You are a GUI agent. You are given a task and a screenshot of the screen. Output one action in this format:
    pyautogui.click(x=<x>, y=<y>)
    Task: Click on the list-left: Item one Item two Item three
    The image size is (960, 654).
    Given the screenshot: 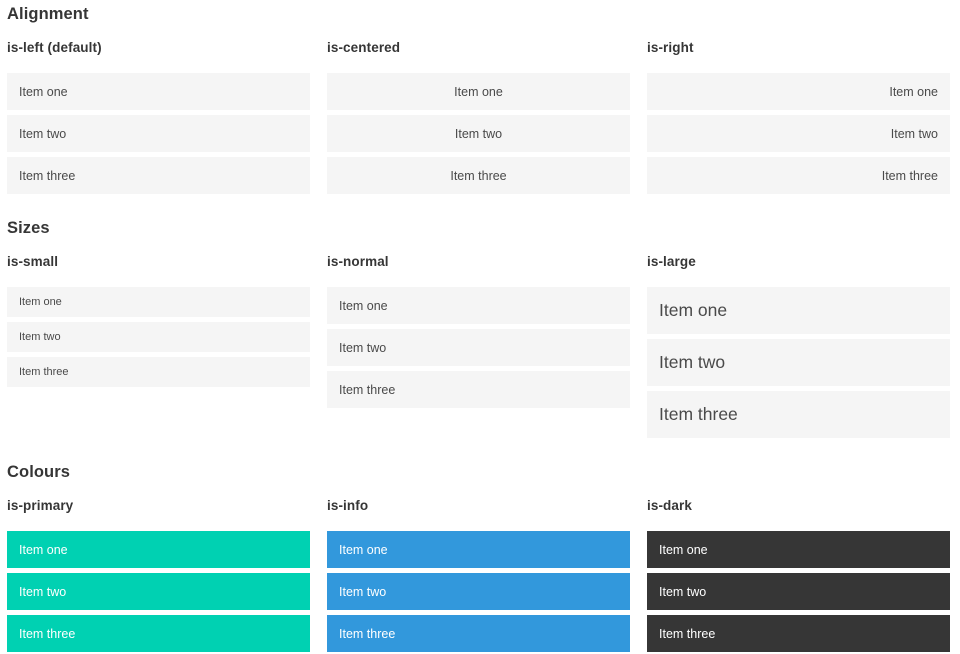 What is the action you would take?
    pyautogui.click(x=158, y=133)
    